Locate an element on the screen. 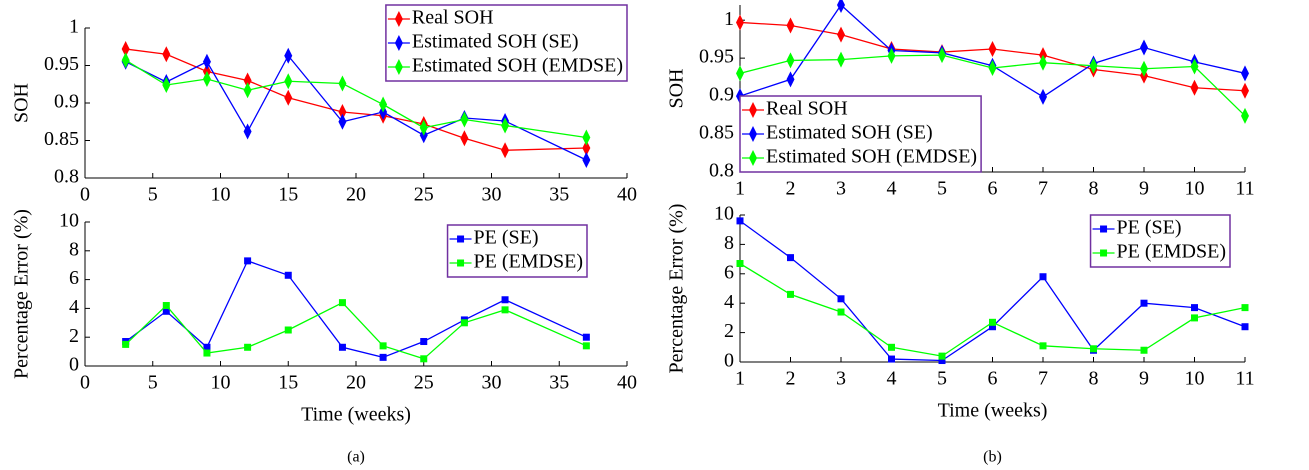  y-tick-label: 0.9 is located at coordinates (721, 95).